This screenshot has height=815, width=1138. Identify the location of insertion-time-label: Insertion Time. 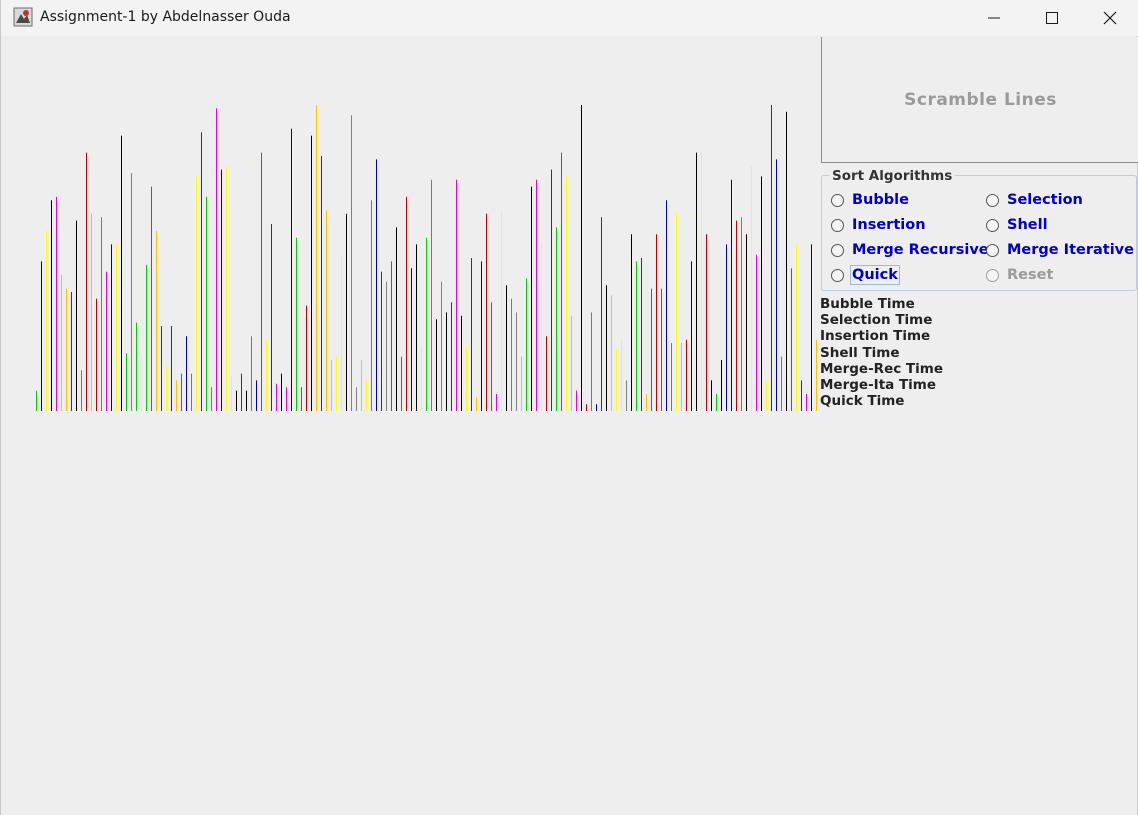
(875, 336).